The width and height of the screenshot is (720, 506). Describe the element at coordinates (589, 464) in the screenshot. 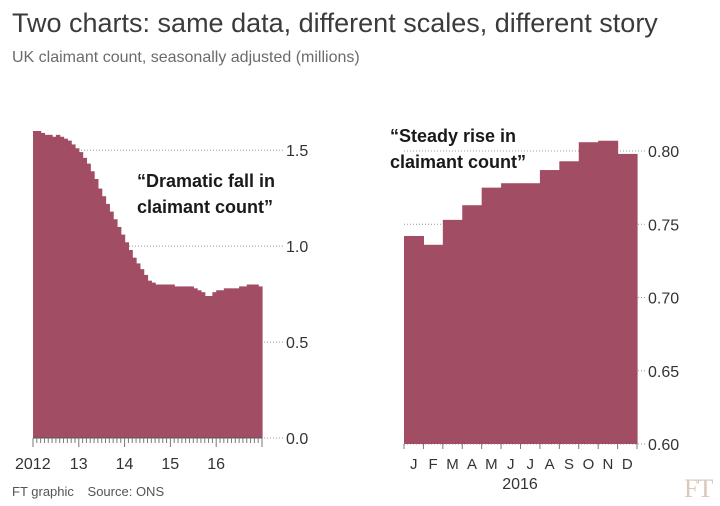

I see `right-month-label: O` at that location.